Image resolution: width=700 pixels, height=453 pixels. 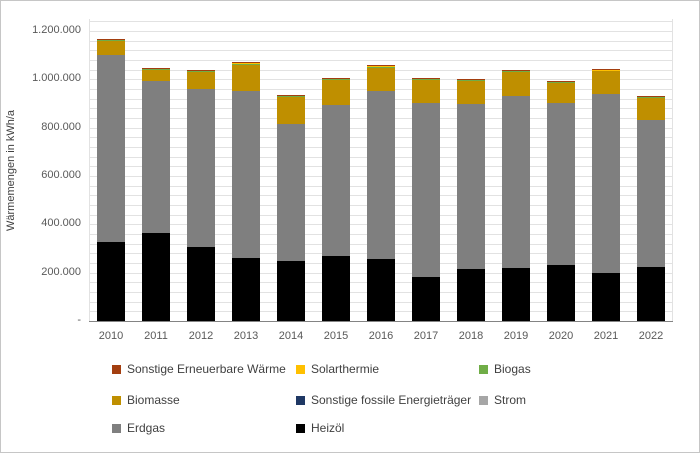 I want to click on bar-group-2021, so click(x=606, y=170).